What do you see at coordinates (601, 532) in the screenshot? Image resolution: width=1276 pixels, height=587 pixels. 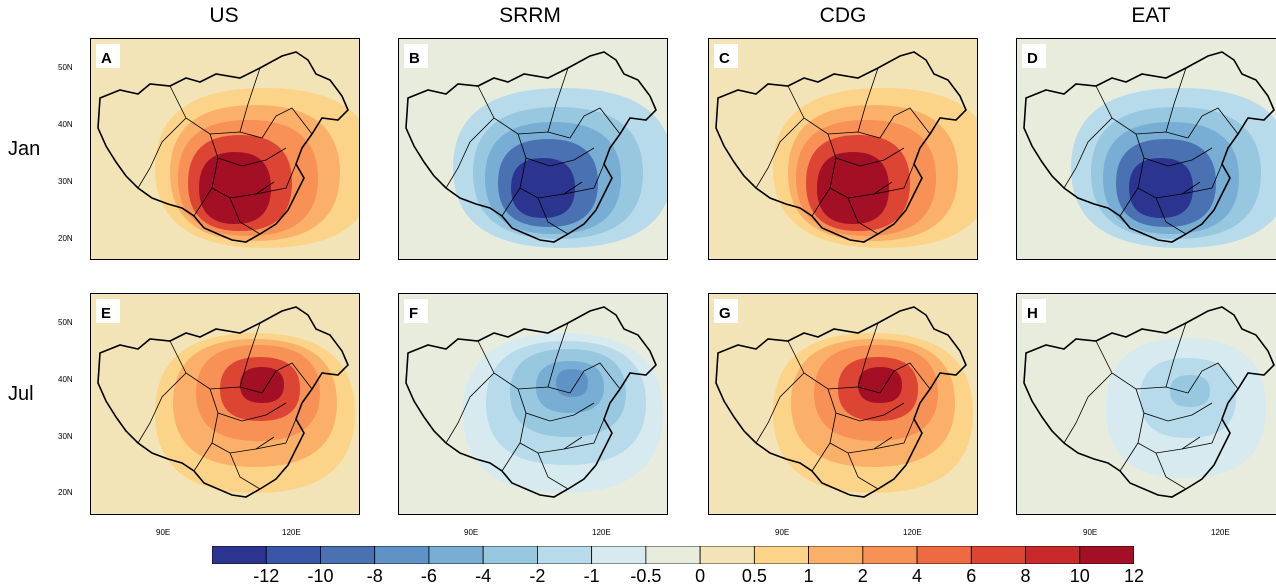 I see `lon-tick-120e-2: 120E` at bounding box center [601, 532].